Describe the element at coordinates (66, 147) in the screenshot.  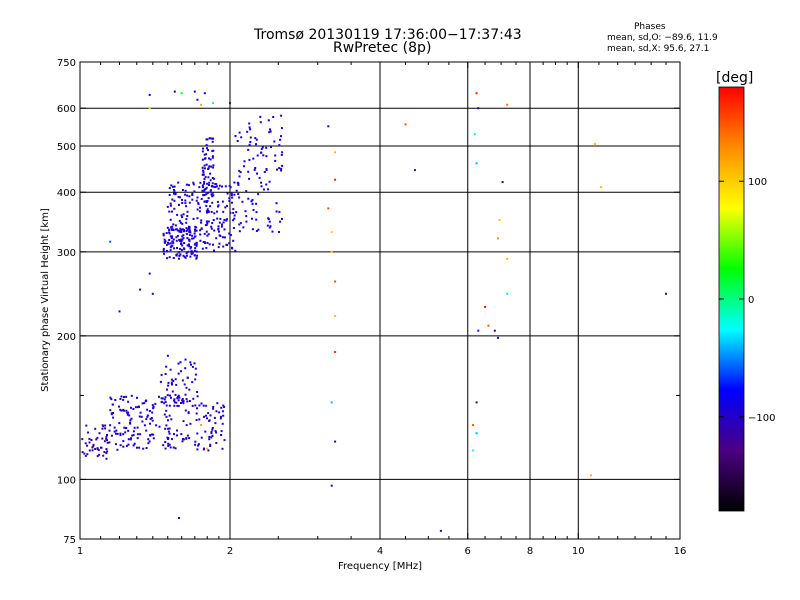
I see `y-tick-label: 500` at that location.